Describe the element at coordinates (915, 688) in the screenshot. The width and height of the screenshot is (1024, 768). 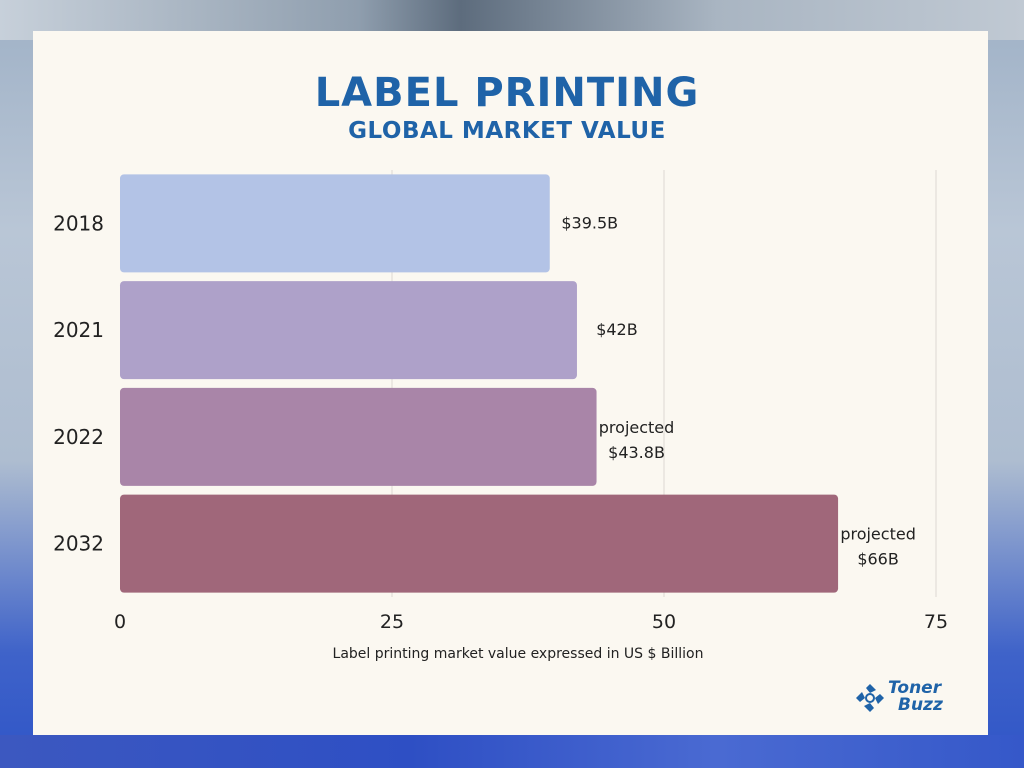
I see `logo-text-line1: Toner` at that location.